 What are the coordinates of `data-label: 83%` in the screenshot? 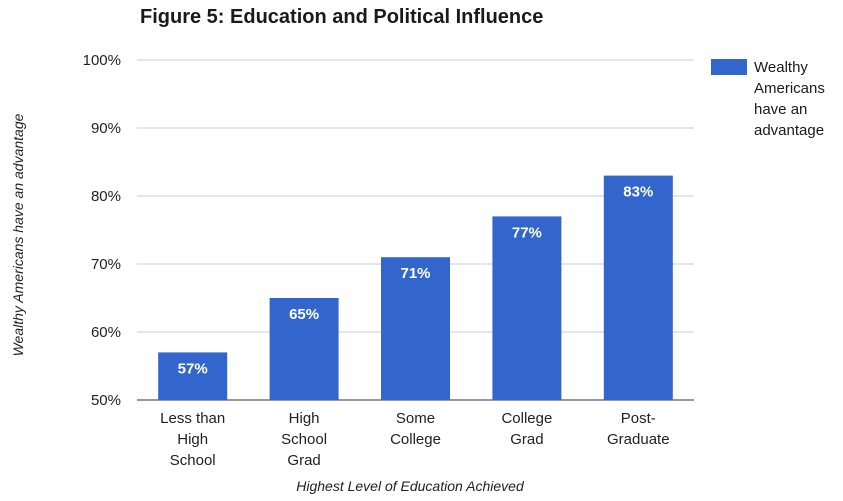 It's located at (638, 192).